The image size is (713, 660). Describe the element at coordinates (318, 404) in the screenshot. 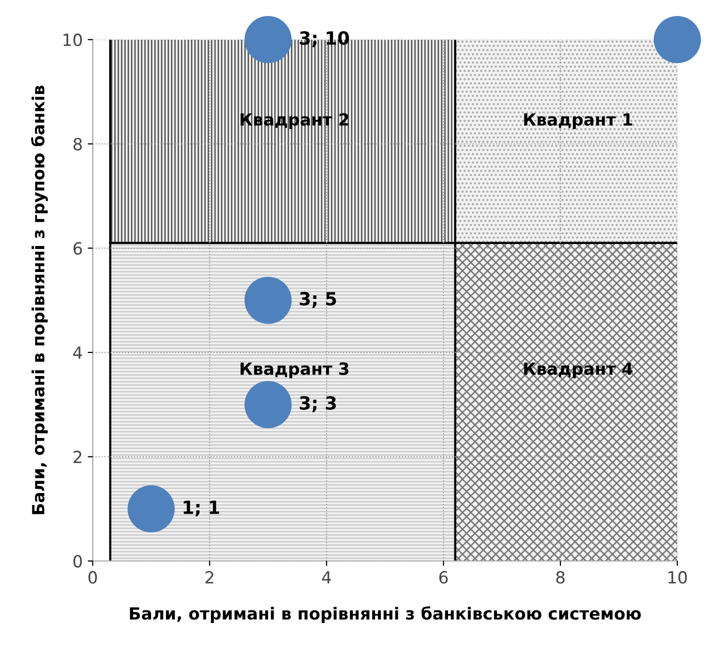

I see `data-label: 3; 3` at that location.